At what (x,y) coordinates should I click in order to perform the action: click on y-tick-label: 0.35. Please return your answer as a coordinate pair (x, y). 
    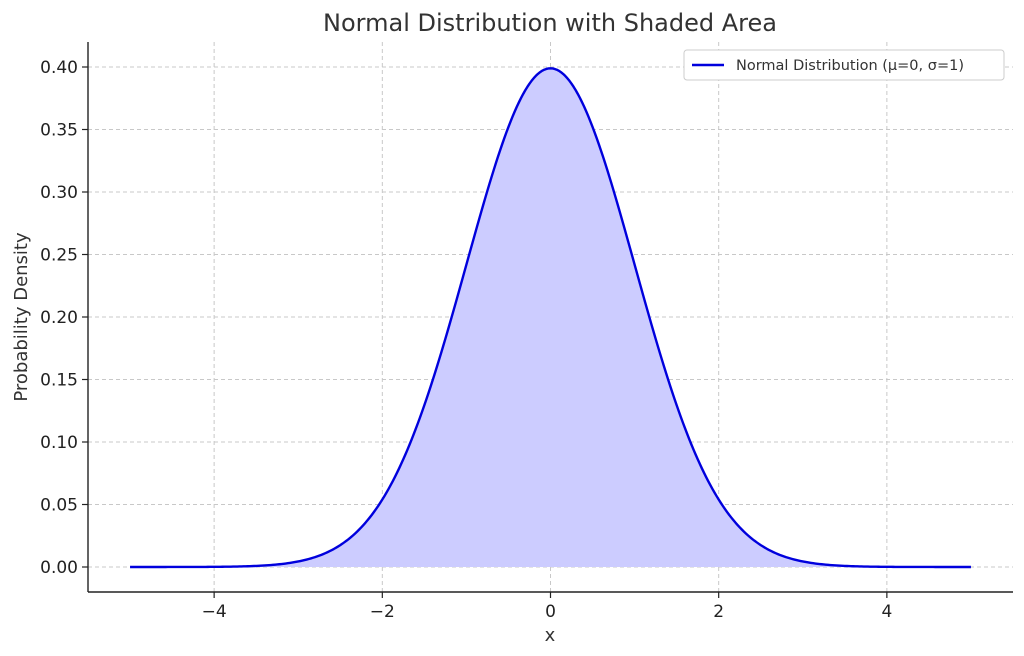
    Looking at the image, I should click on (59, 131).